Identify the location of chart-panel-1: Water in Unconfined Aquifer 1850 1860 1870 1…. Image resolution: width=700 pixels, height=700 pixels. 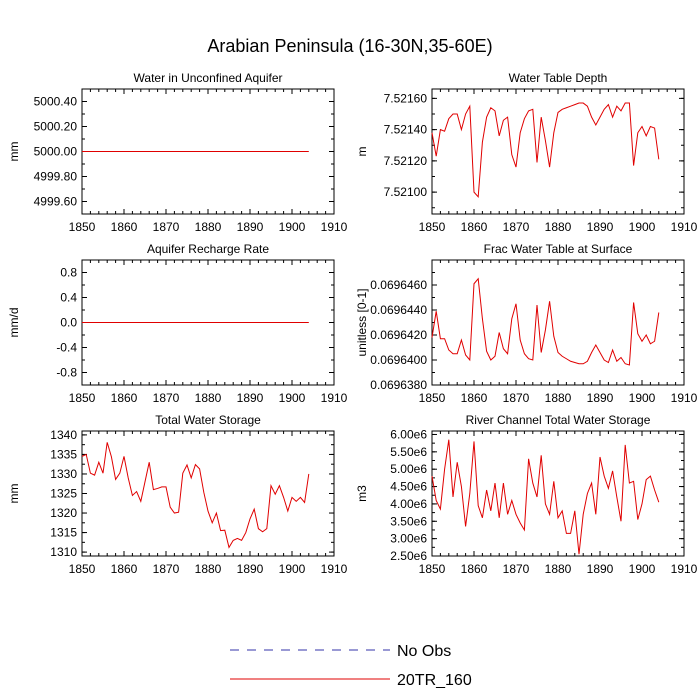
(177, 152).